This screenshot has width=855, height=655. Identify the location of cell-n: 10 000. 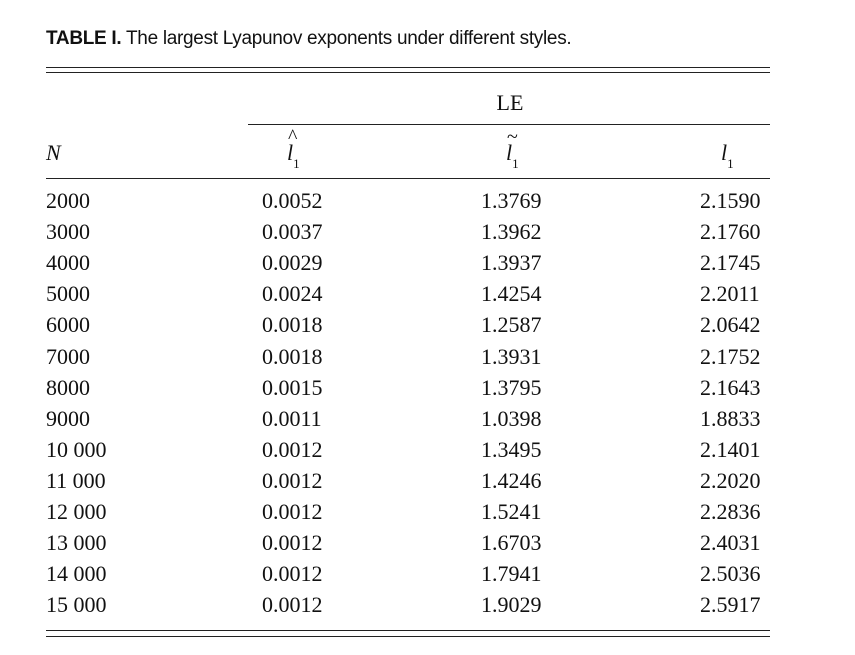
(76, 449).